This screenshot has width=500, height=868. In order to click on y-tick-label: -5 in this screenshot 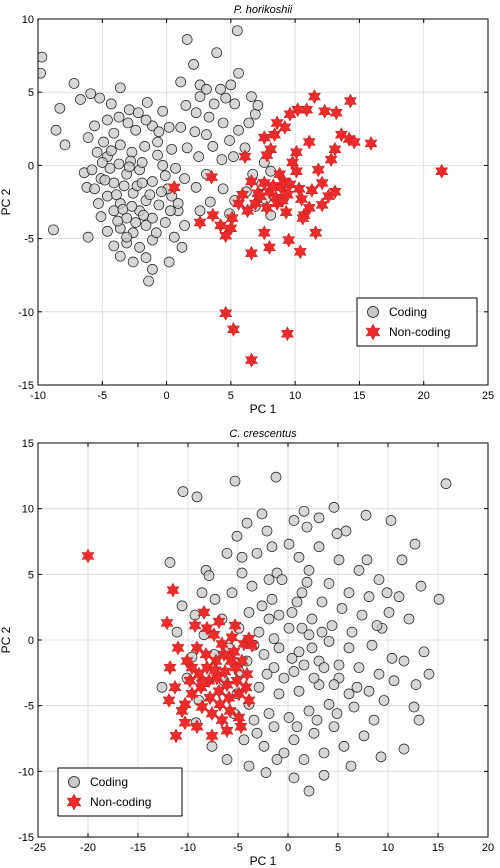, I will do `click(29, 707)`.